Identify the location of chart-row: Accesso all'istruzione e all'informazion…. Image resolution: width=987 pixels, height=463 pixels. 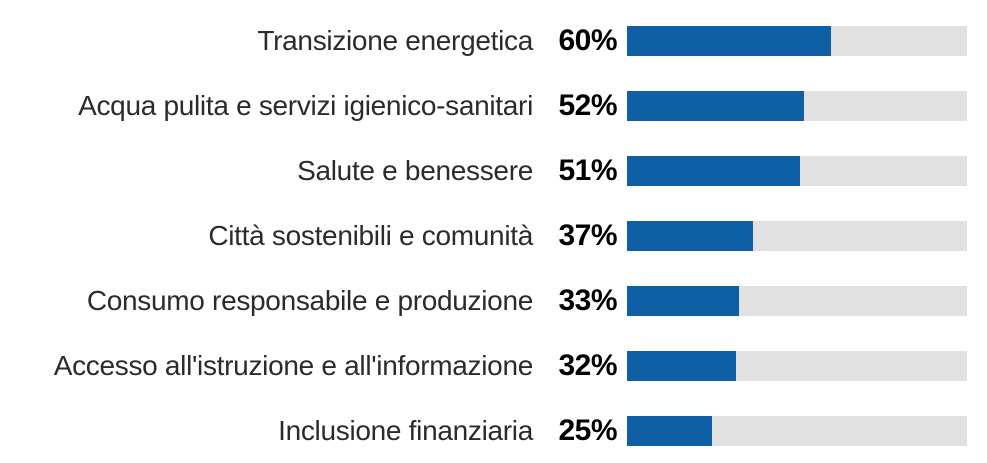
(483, 365).